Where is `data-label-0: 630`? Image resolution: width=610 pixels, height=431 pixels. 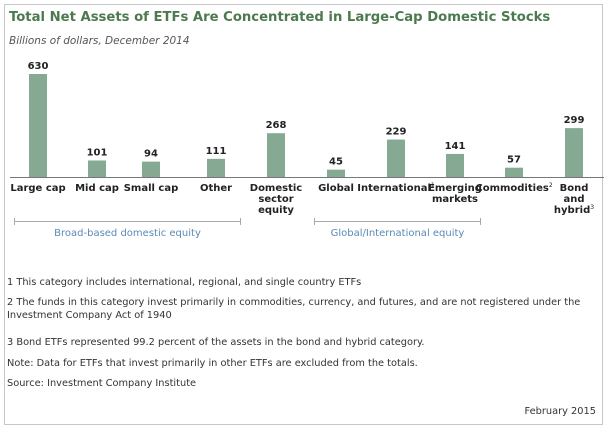 data-label-0: 630 is located at coordinates (38, 66).